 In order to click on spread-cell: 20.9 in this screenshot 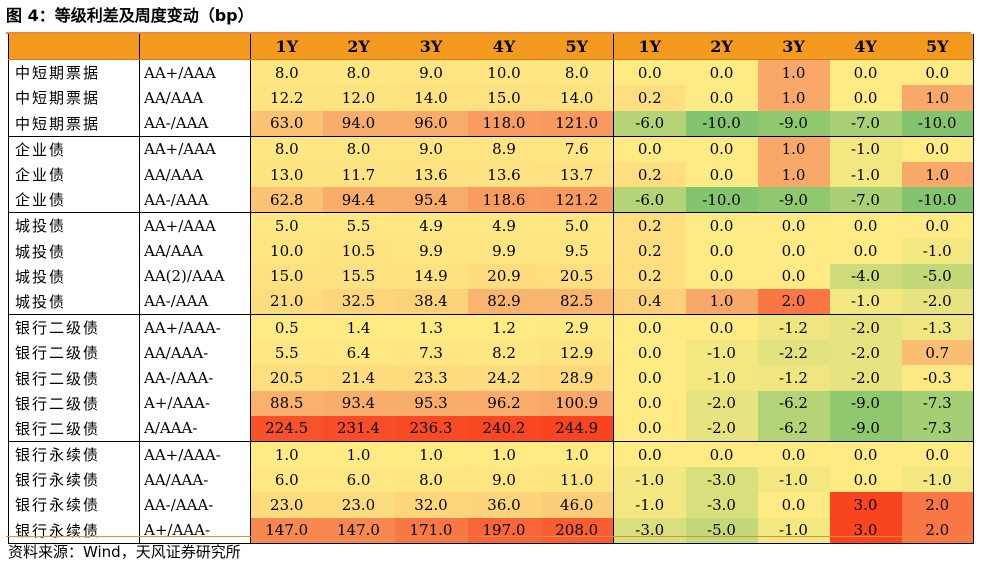, I will do `click(504, 276)`.